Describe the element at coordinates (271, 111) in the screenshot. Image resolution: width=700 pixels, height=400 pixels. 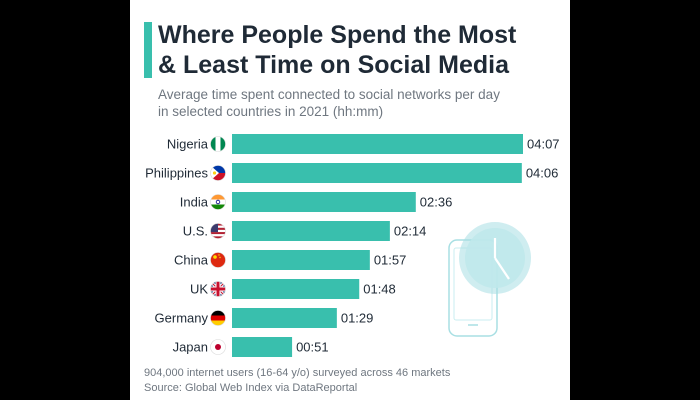
I see `chart-subtitle-line-2: in selected countries in 2021 (hh:mm)` at that location.